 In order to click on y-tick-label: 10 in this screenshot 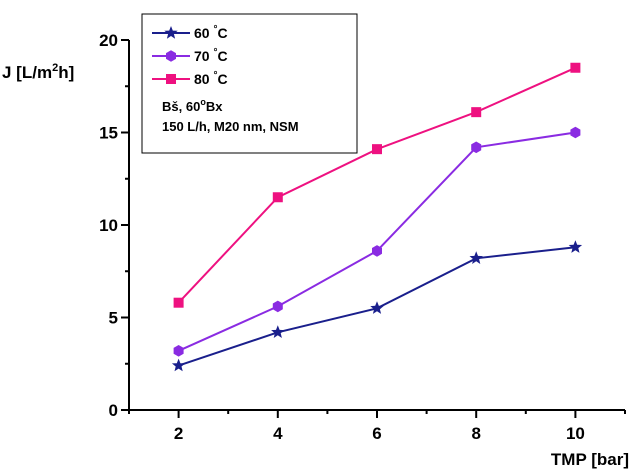, I will do `click(108, 225)`.